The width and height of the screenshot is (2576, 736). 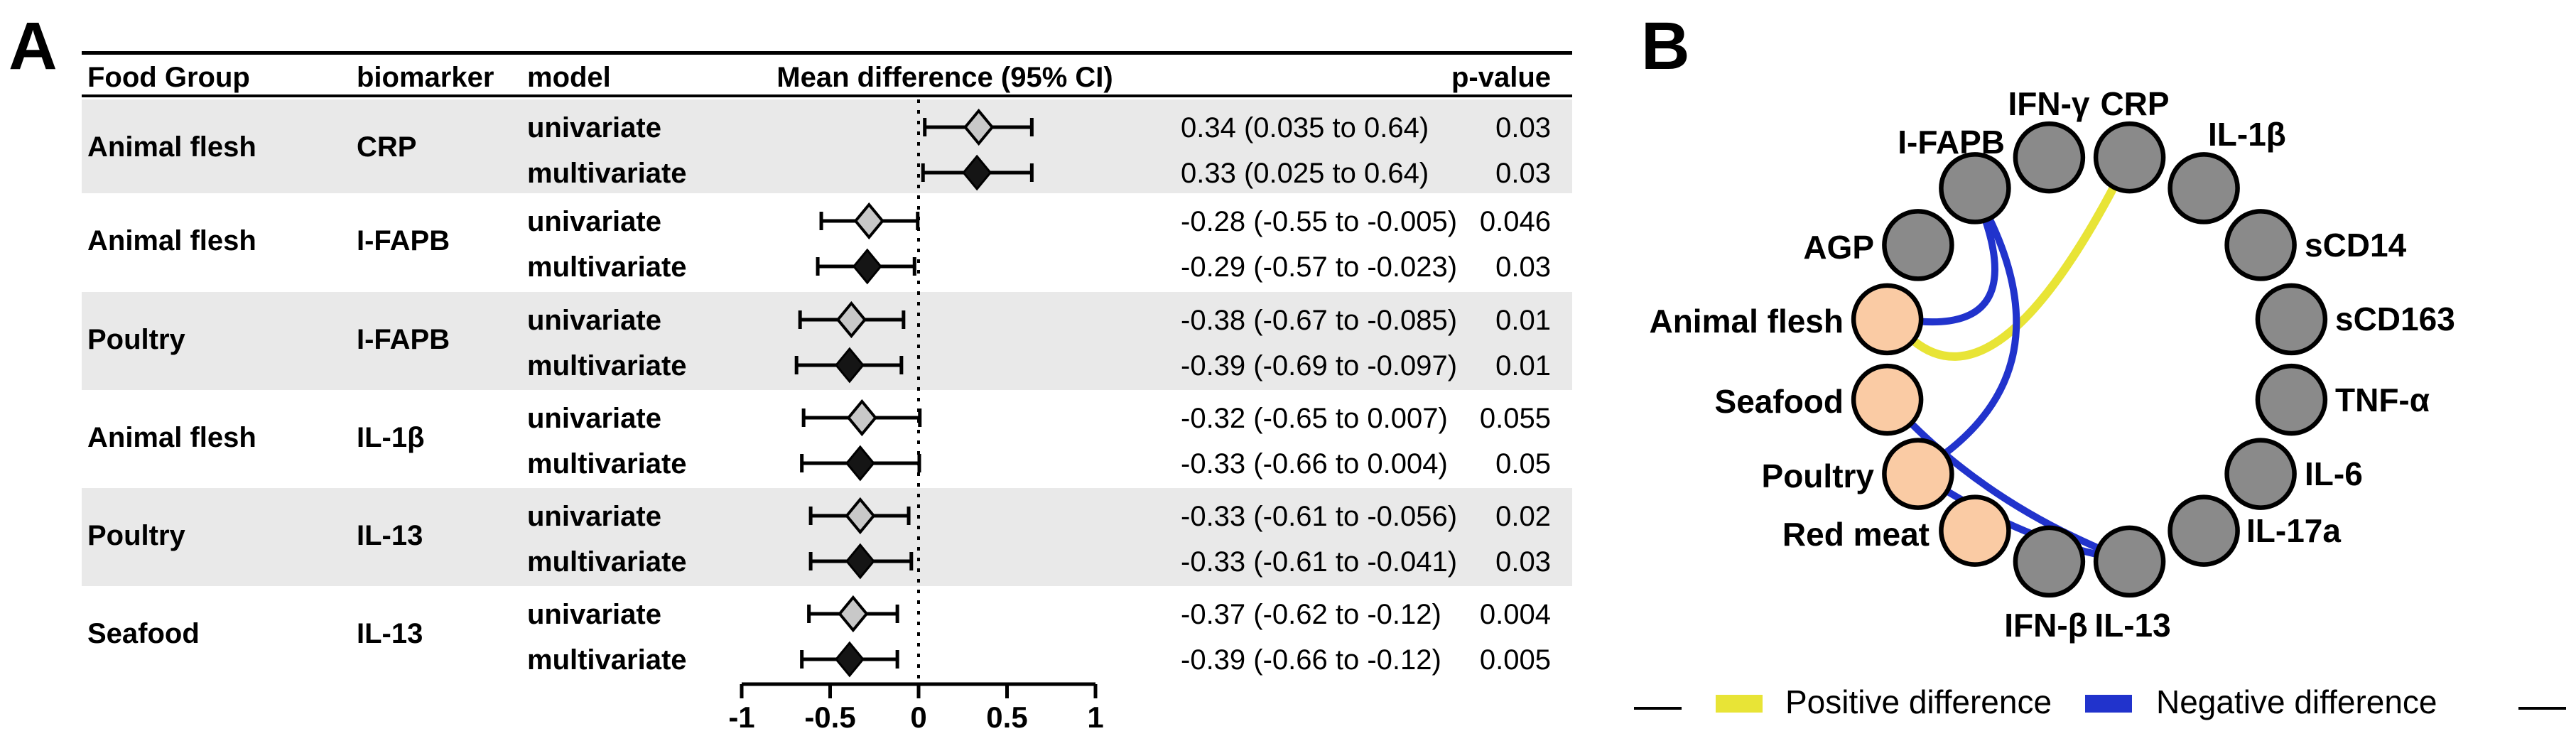 What do you see at coordinates (1515, 418) in the screenshot?
I see `p-value-cell: 0.055` at bounding box center [1515, 418].